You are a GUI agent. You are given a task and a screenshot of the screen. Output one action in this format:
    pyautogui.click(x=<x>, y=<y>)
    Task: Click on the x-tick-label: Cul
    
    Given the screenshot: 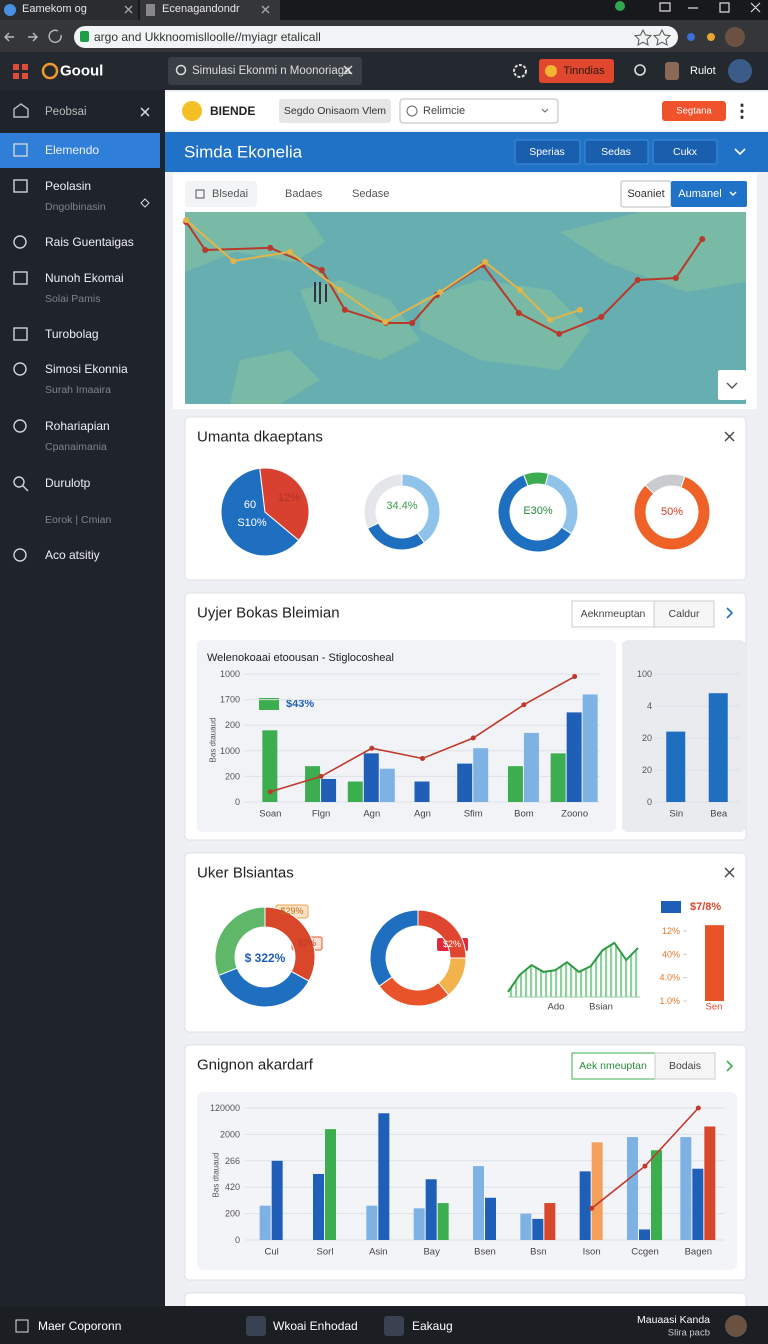 What is the action you would take?
    pyautogui.click(x=272, y=1252)
    